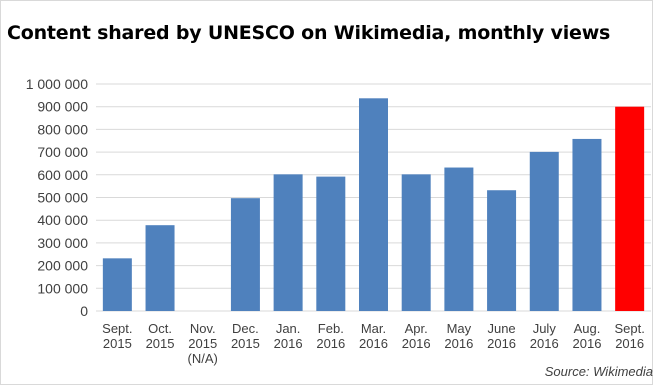  I want to click on y-tick-label: 1 000 000, so click(57, 84).